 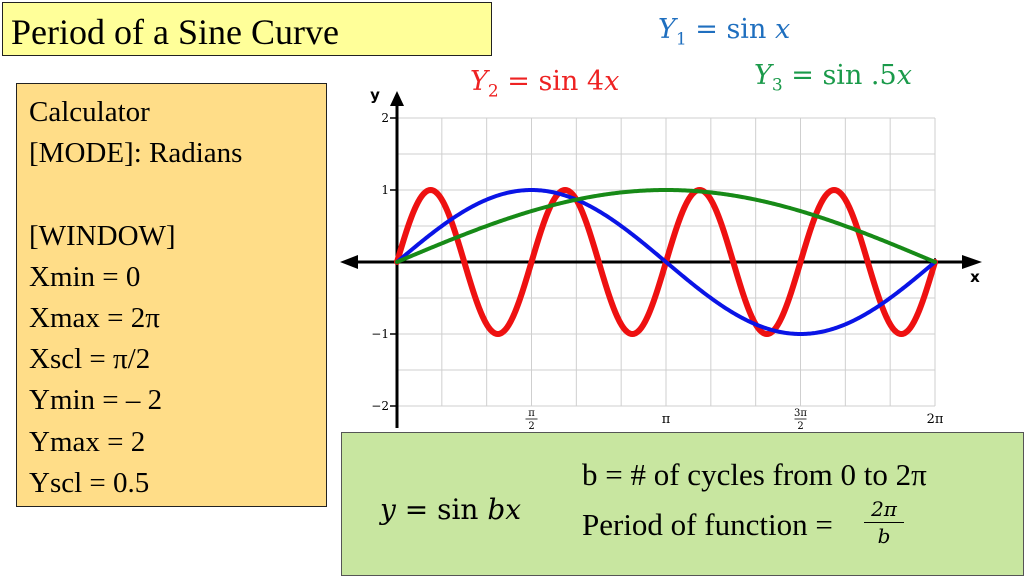 I want to click on period-label: Period of function =, so click(x=707, y=524).